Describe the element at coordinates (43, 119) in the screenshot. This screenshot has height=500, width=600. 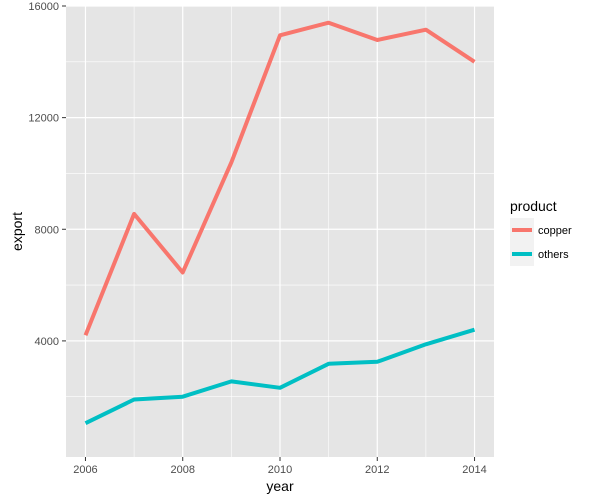
I see `y-tick-label: 12000` at that location.